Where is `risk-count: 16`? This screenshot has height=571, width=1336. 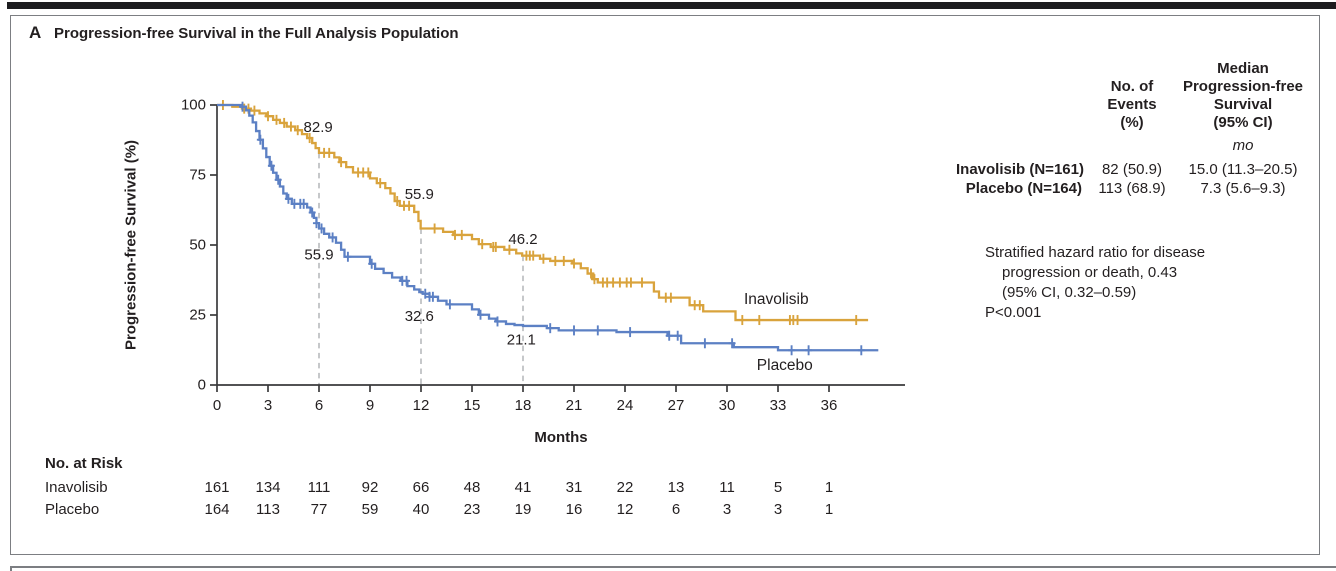
risk-count: 16 is located at coordinates (574, 509).